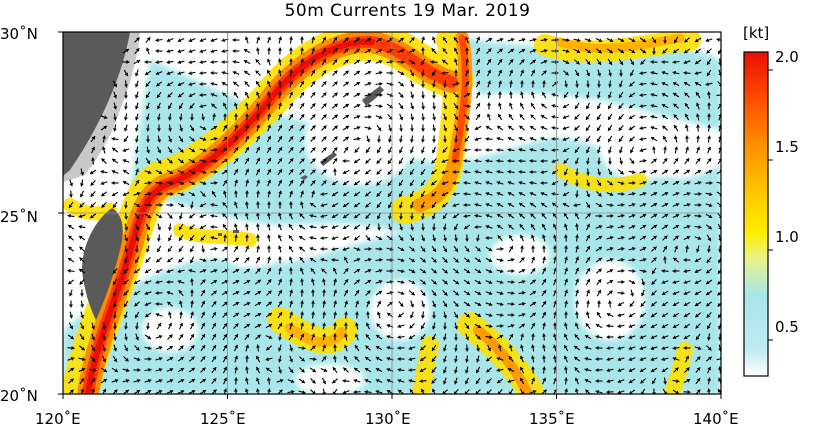 This screenshot has height=432, width=815. I want to click on current-arrow, so click(718, 359).